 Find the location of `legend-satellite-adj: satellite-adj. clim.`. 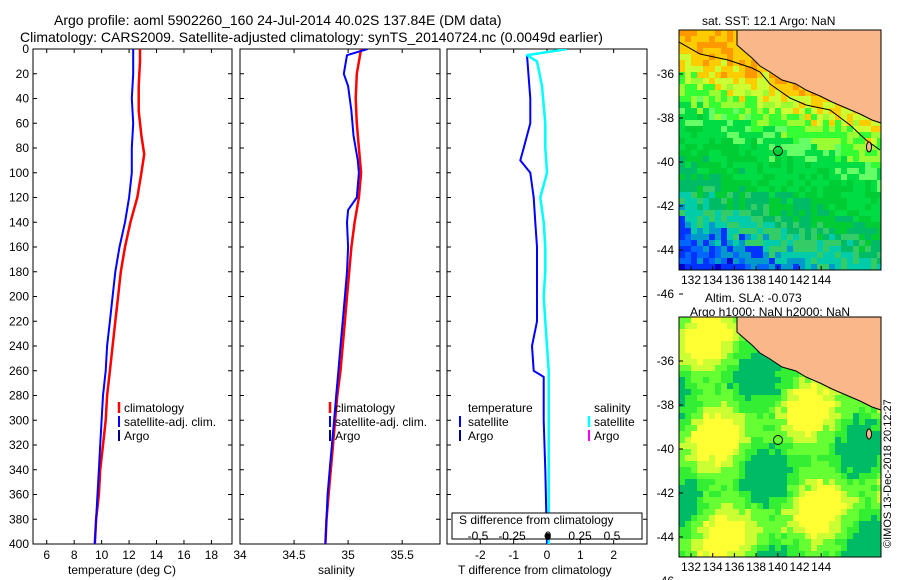

legend-satellite-adj: satellite-adj. clim. is located at coordinates (170, 422).